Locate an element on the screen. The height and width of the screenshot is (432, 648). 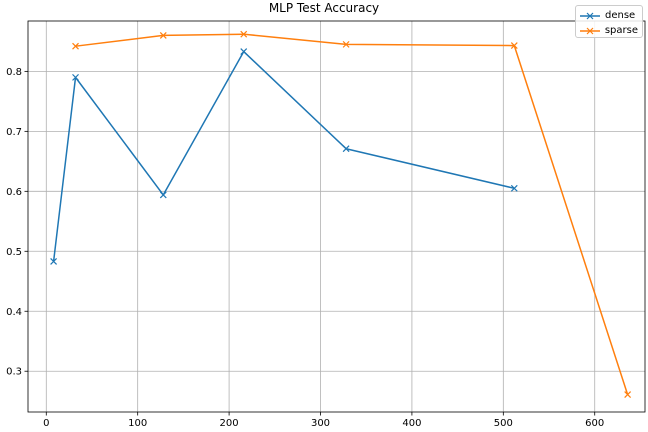
y-tick-label: 0.4 is located at coordinates (14, 312).